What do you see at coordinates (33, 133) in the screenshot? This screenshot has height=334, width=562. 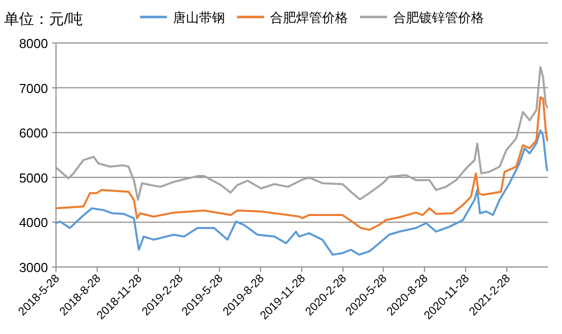 I see `y-tick-label: 6000` at bounding box center [33, 133].